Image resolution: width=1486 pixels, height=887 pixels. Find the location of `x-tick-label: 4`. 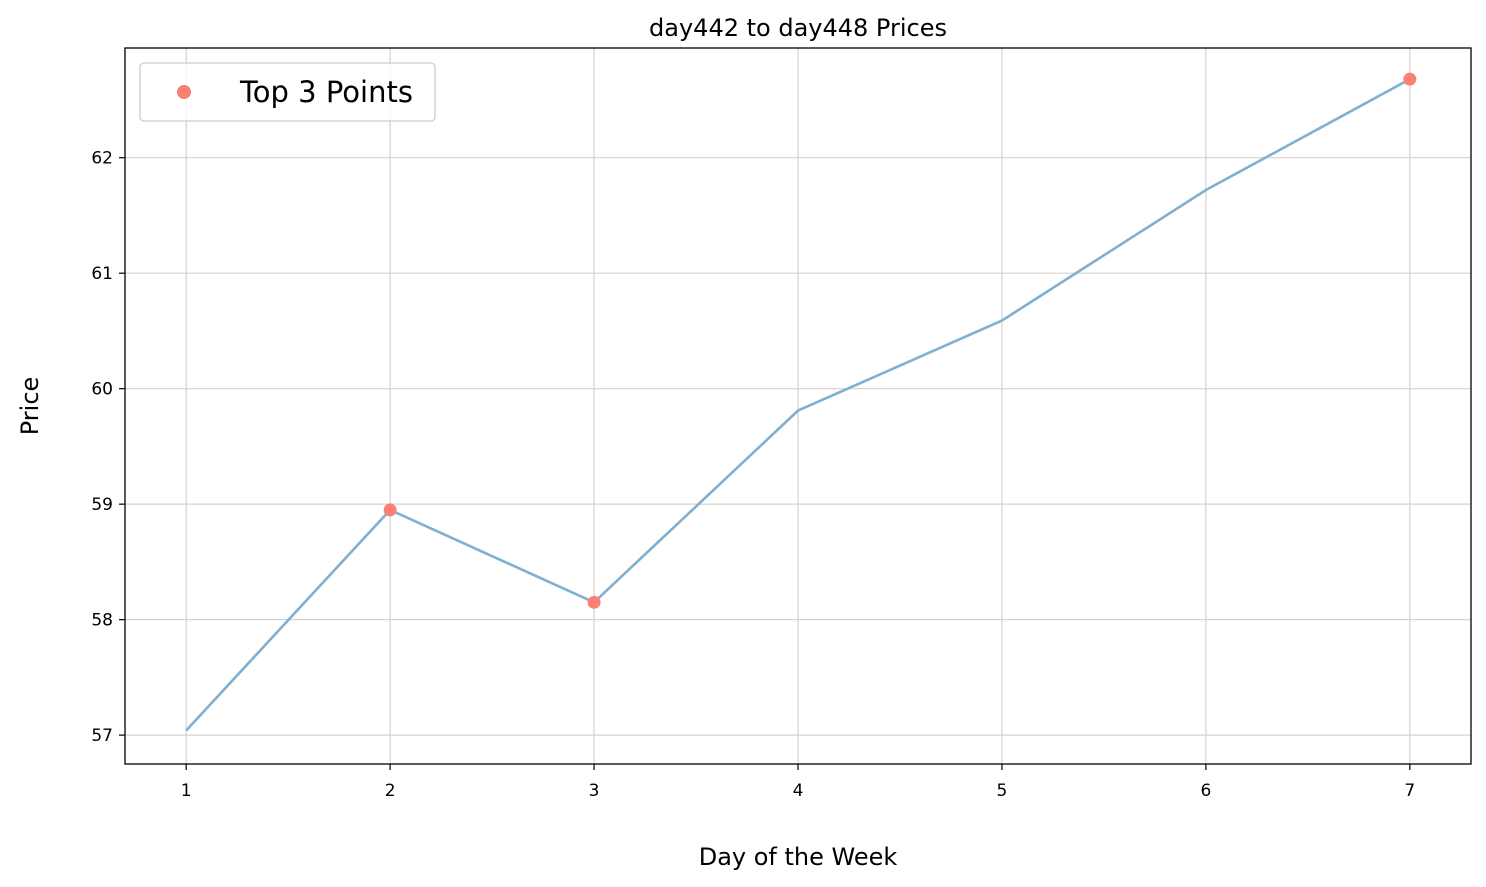

x-tick-label: 4 is located at coordinates (798, 791).